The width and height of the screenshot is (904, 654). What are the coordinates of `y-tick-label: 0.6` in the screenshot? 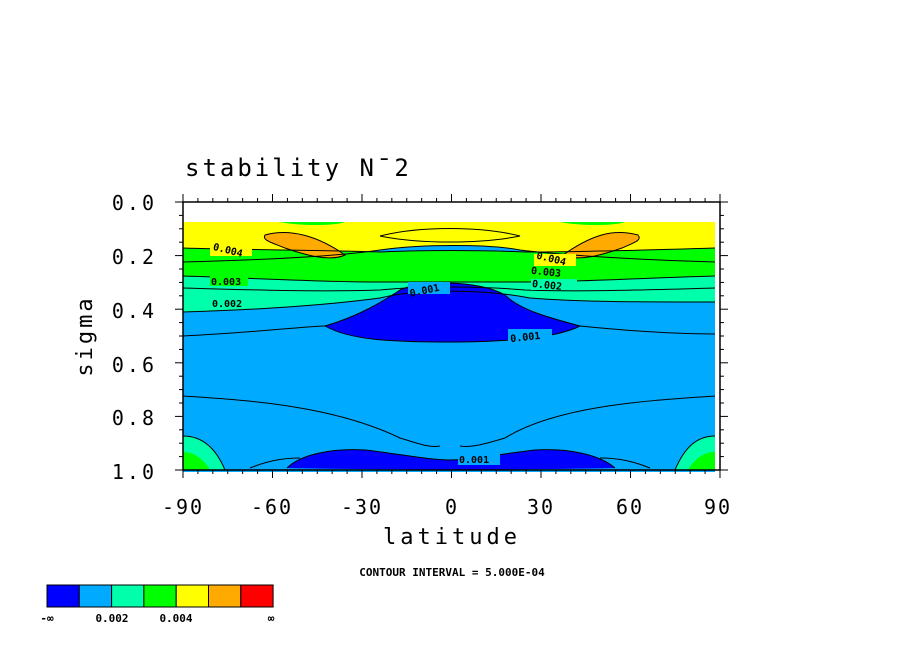 It's located at (134, 365).